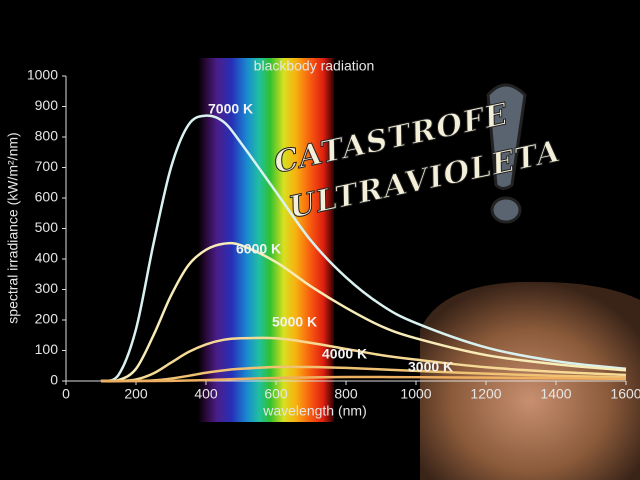 The width and height of the screenshot is (640, 480). What do you see at coordinates (54, 380) in the screenshot?
I see `y-tick-label: 0` at bounding box center [54, 380].